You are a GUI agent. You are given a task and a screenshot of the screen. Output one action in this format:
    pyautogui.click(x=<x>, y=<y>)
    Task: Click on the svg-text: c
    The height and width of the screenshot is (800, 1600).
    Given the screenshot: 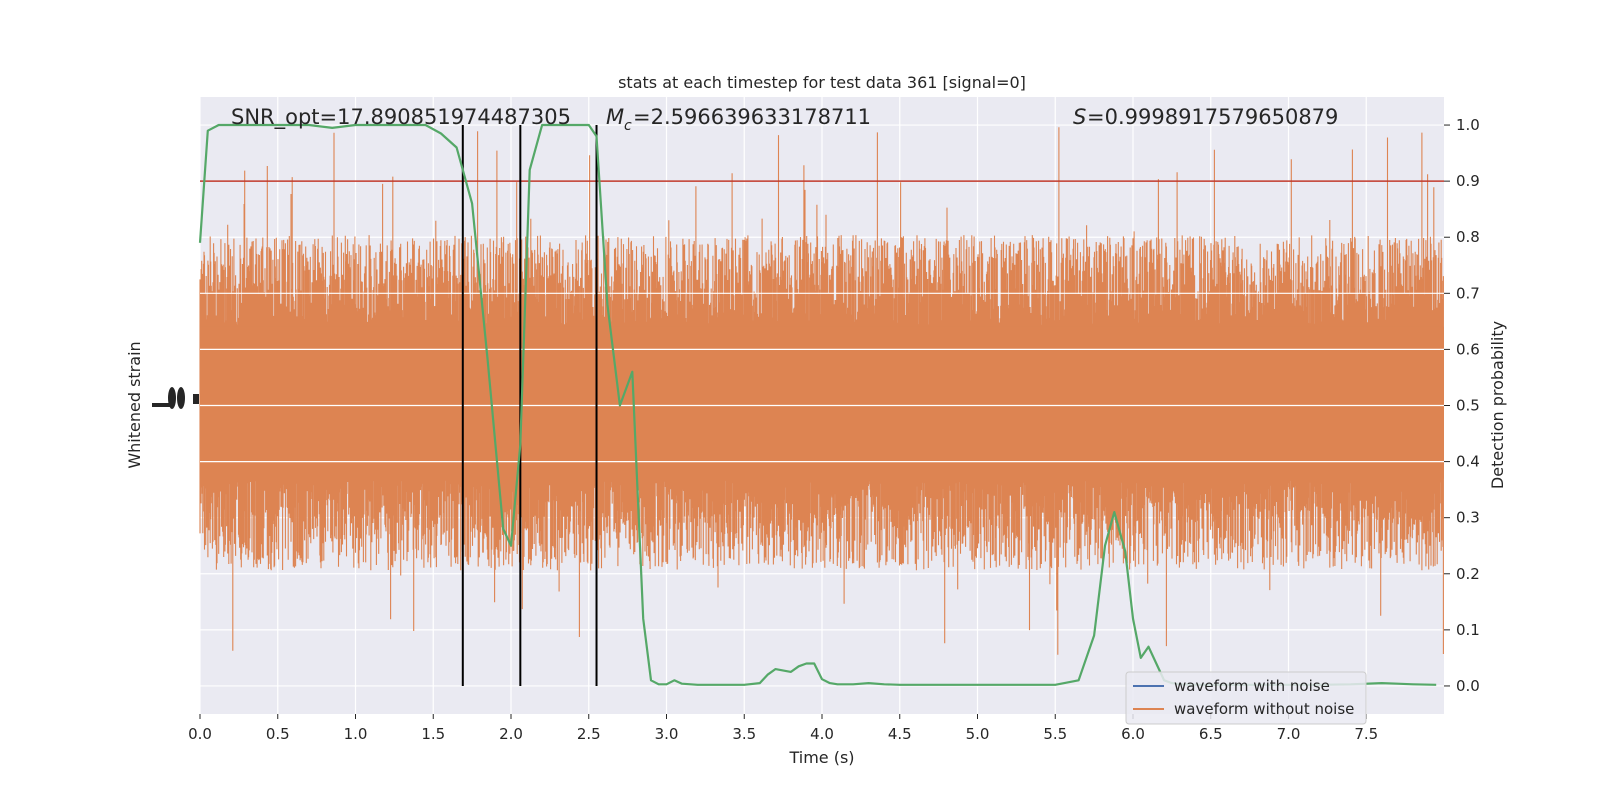 What is the action you would take?
    pyautogui.click(x=628, y=126)
    